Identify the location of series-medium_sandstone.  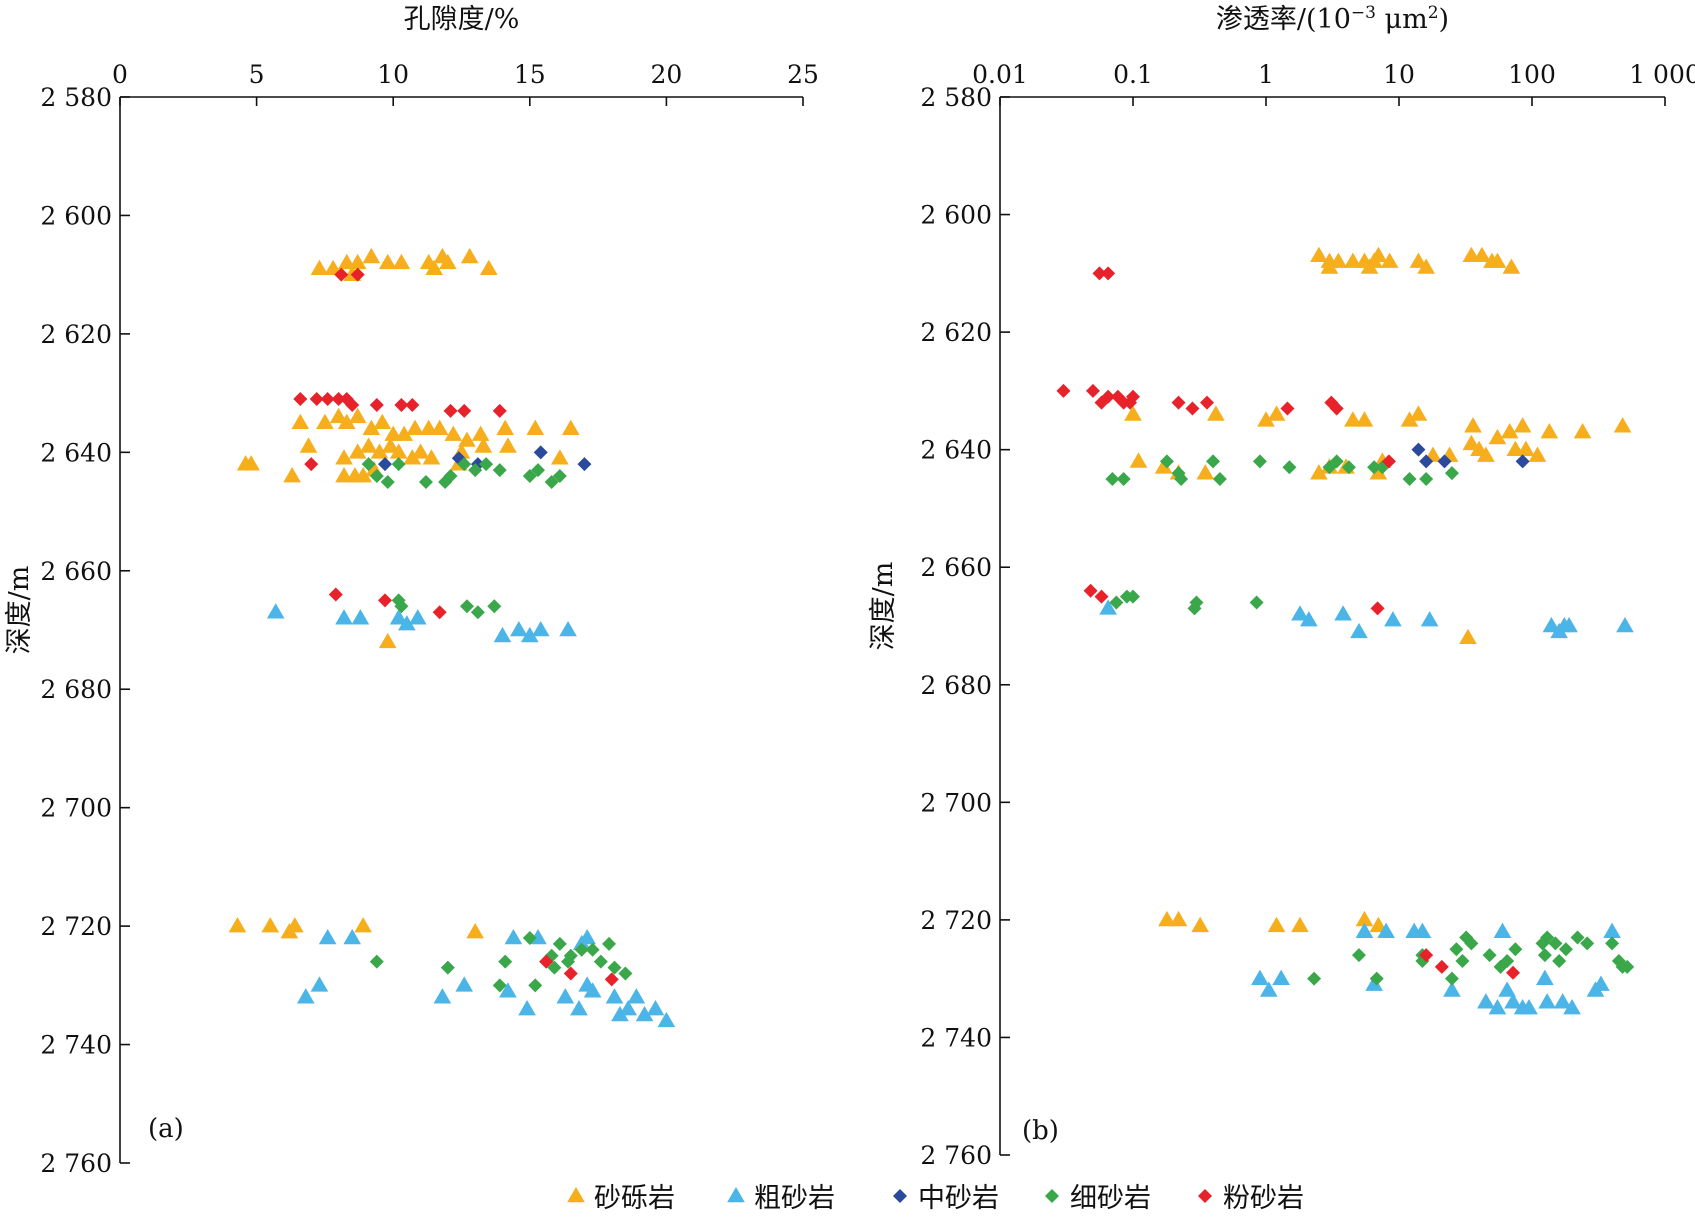
(1470, 455).